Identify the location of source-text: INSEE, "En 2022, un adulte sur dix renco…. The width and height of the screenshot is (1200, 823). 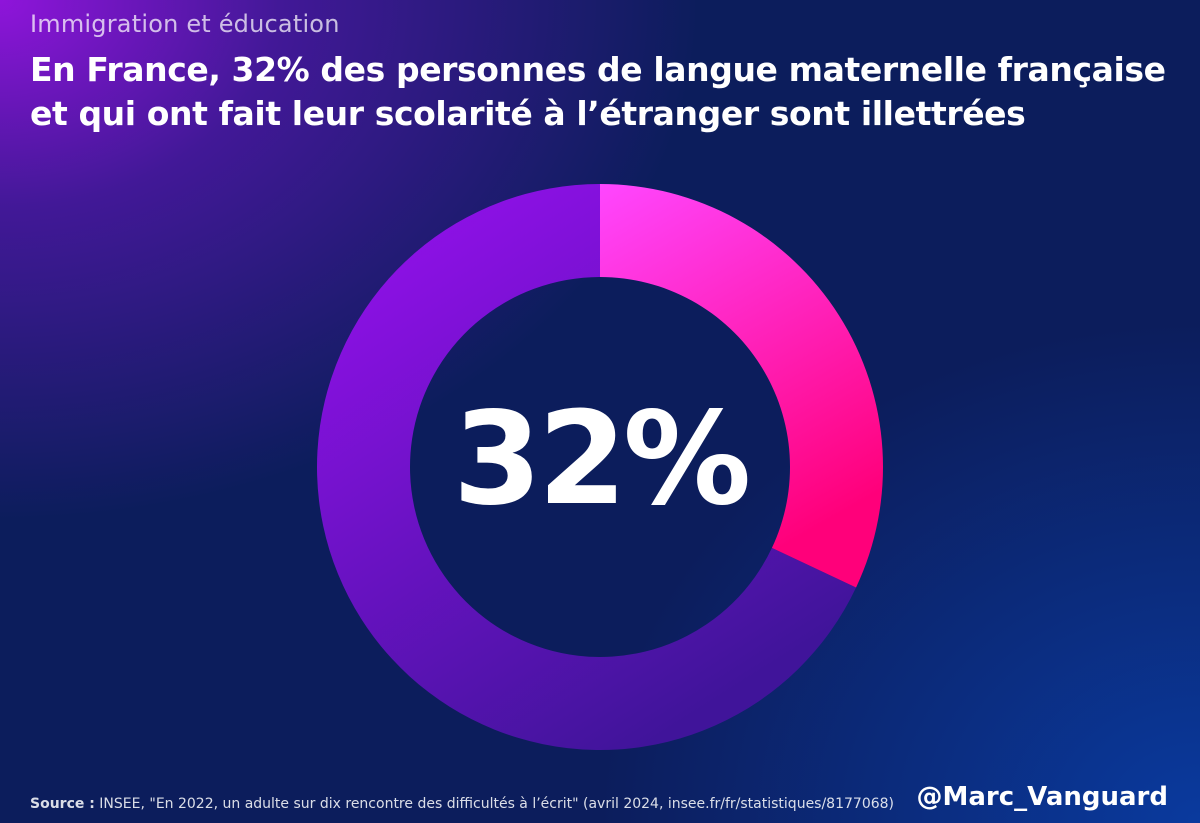
(494, 804).